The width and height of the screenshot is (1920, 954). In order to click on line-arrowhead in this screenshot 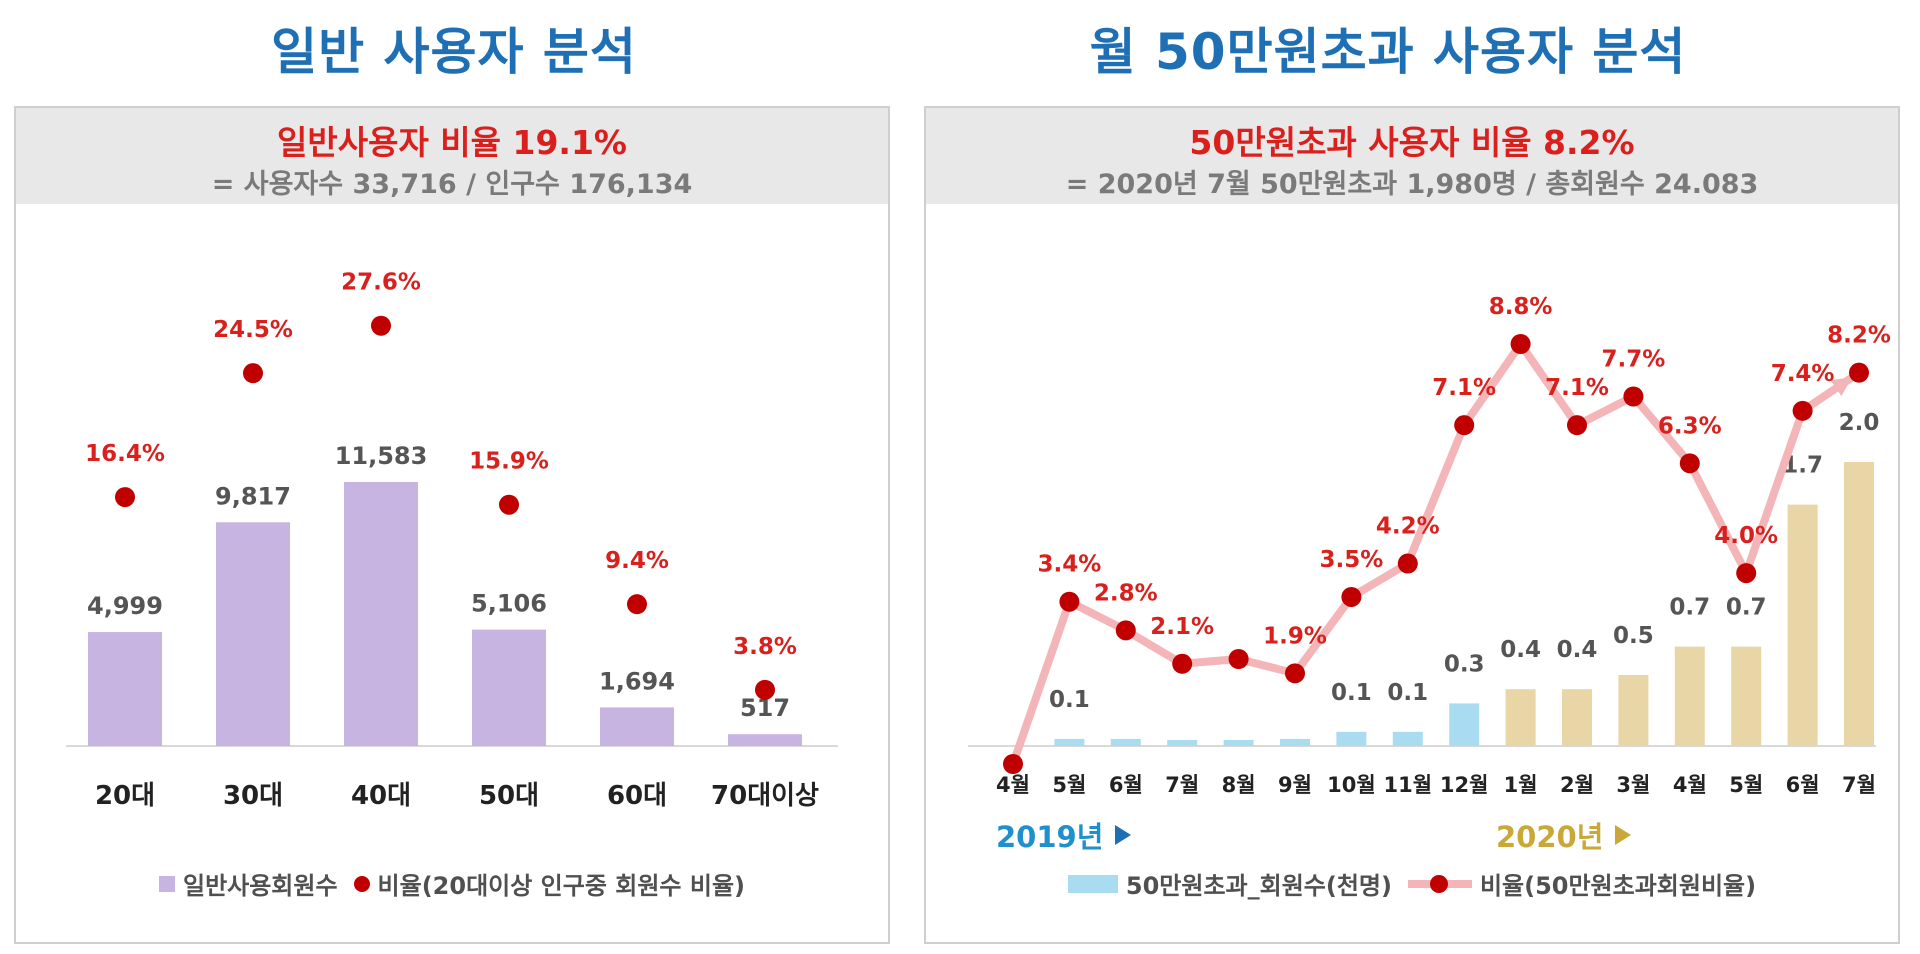, I will do `click(1841, 387)`.